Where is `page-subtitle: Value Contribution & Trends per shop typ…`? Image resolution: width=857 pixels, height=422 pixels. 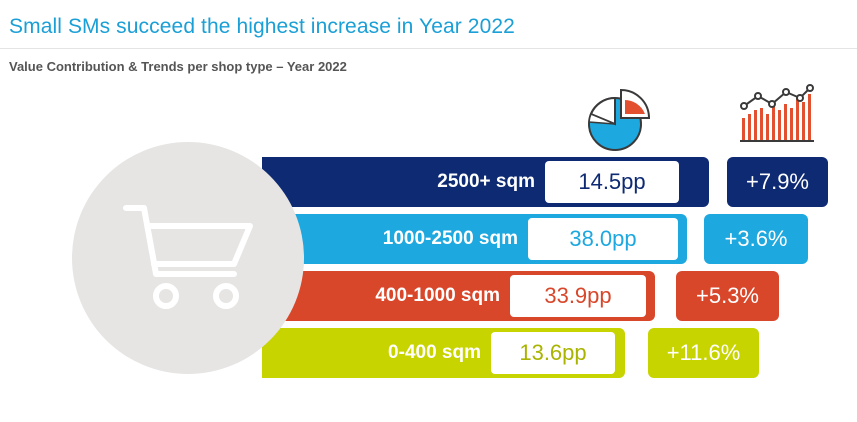
page-subtitle: Value Contribution & Trends per shop typ… is located at coordinates (178, 66).